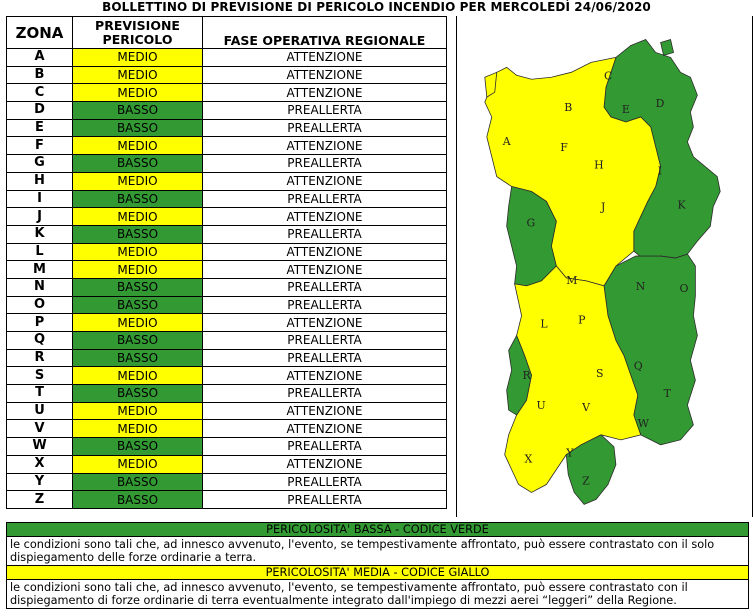 The image size is (753, 616). I want to click on table-row: W BASSO PREALLERTA, so click(226, 446).